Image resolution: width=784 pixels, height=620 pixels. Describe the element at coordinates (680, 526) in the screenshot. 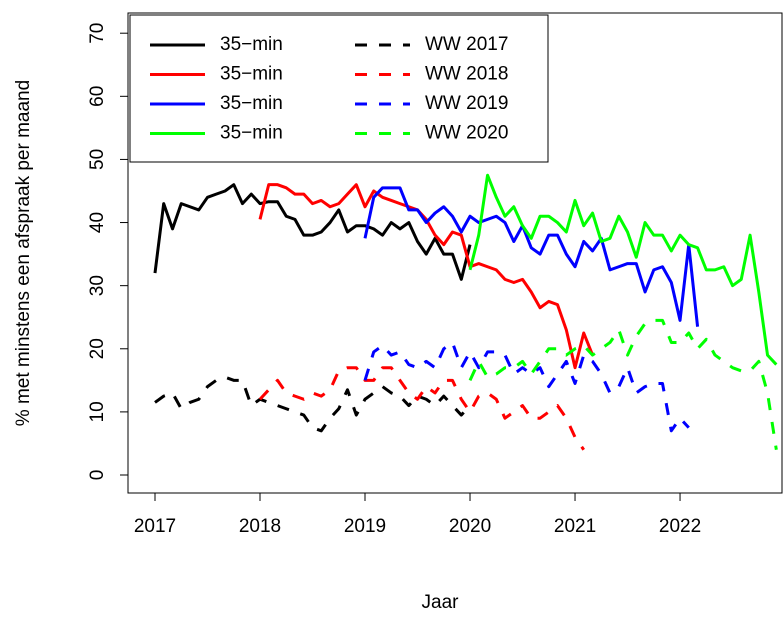

I see `x-tick-label: 2022` at that location.